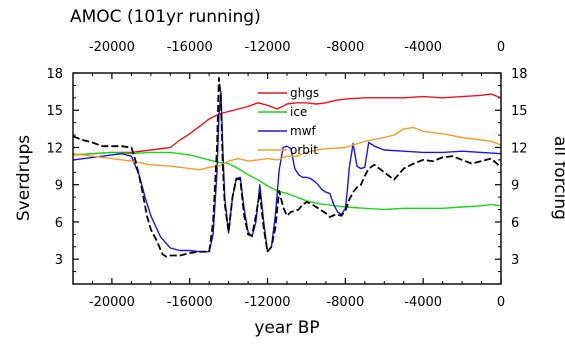 The height and width of the screenshot is (349, 565). Describe the element at coordinates (54, 74) in the screenshot. I see `y-tick-label-left: 18` at that location.